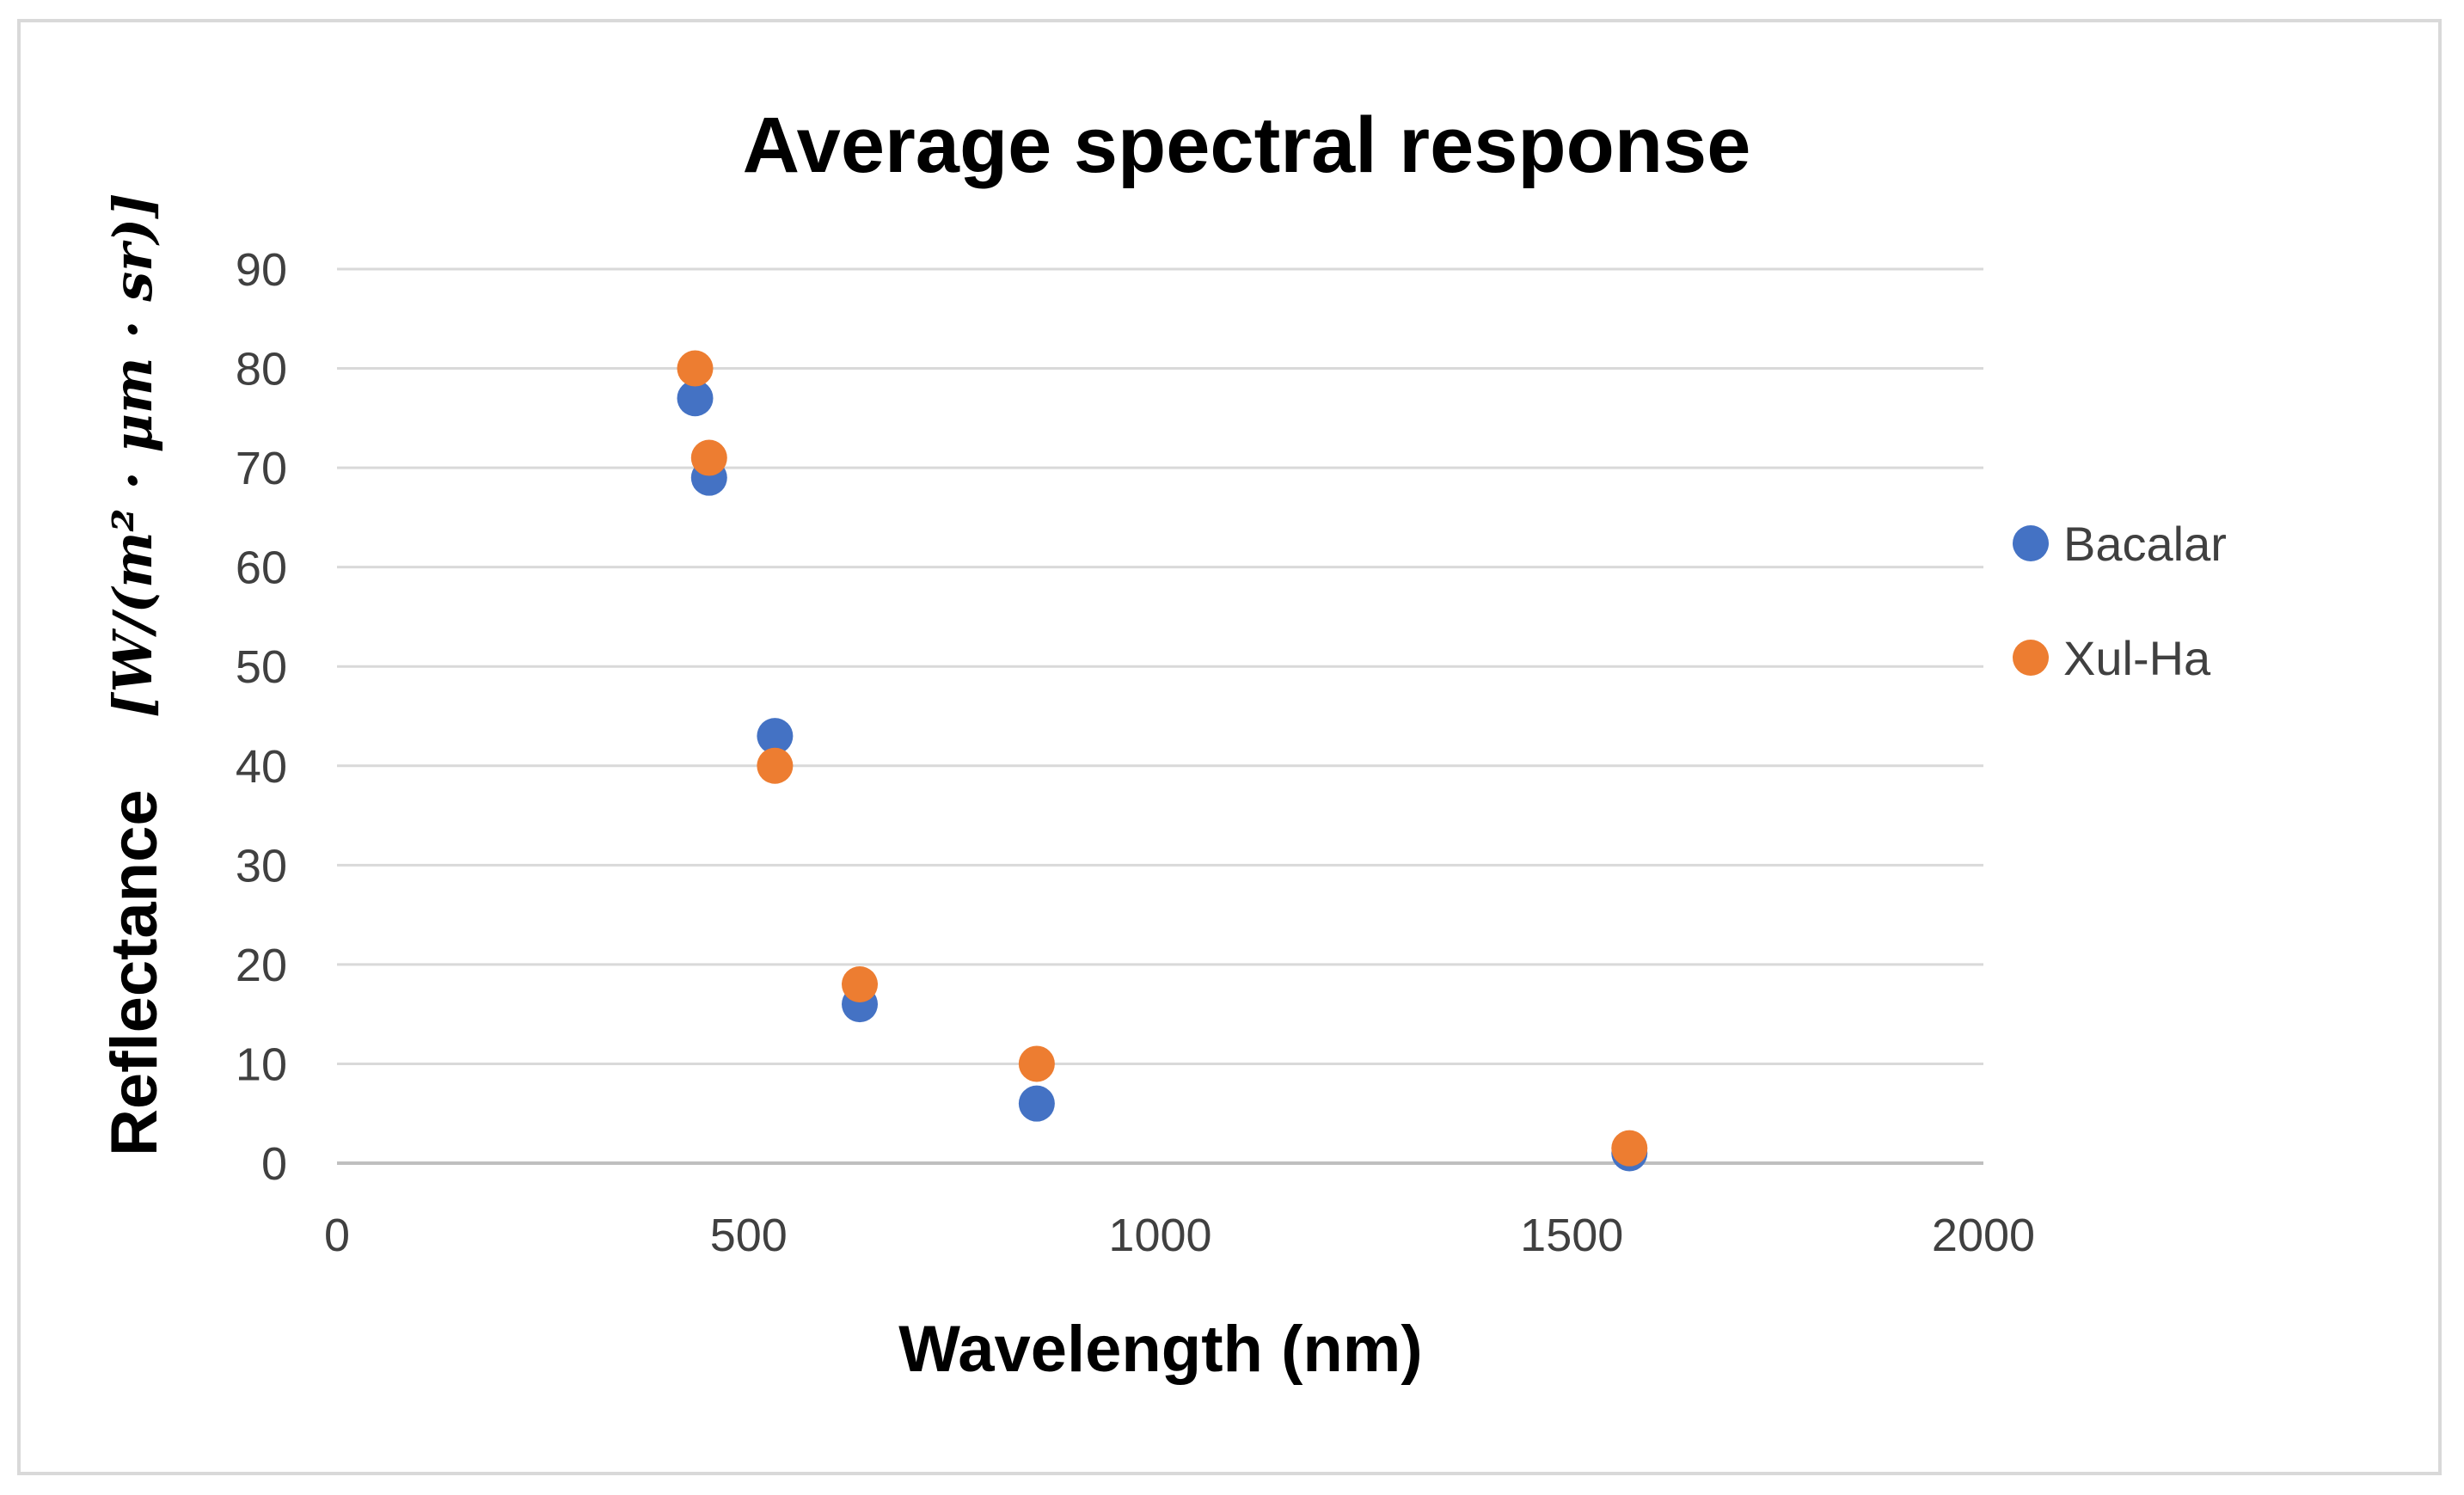  What do you see at coordinates (261, 965) in the screenshot?
I see `y-tick-label: 20` at bounding box center [261, 965].